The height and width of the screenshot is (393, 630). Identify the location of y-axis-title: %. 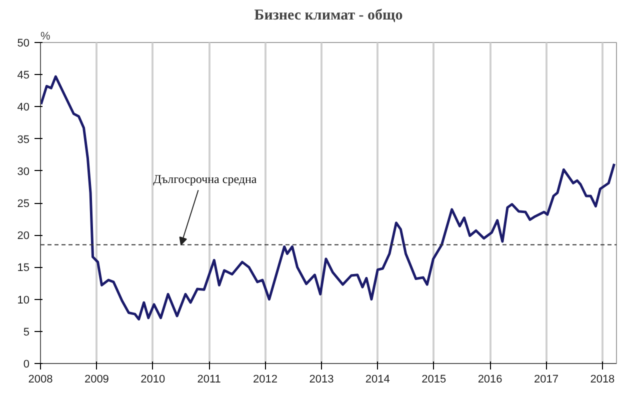
(45, 36).